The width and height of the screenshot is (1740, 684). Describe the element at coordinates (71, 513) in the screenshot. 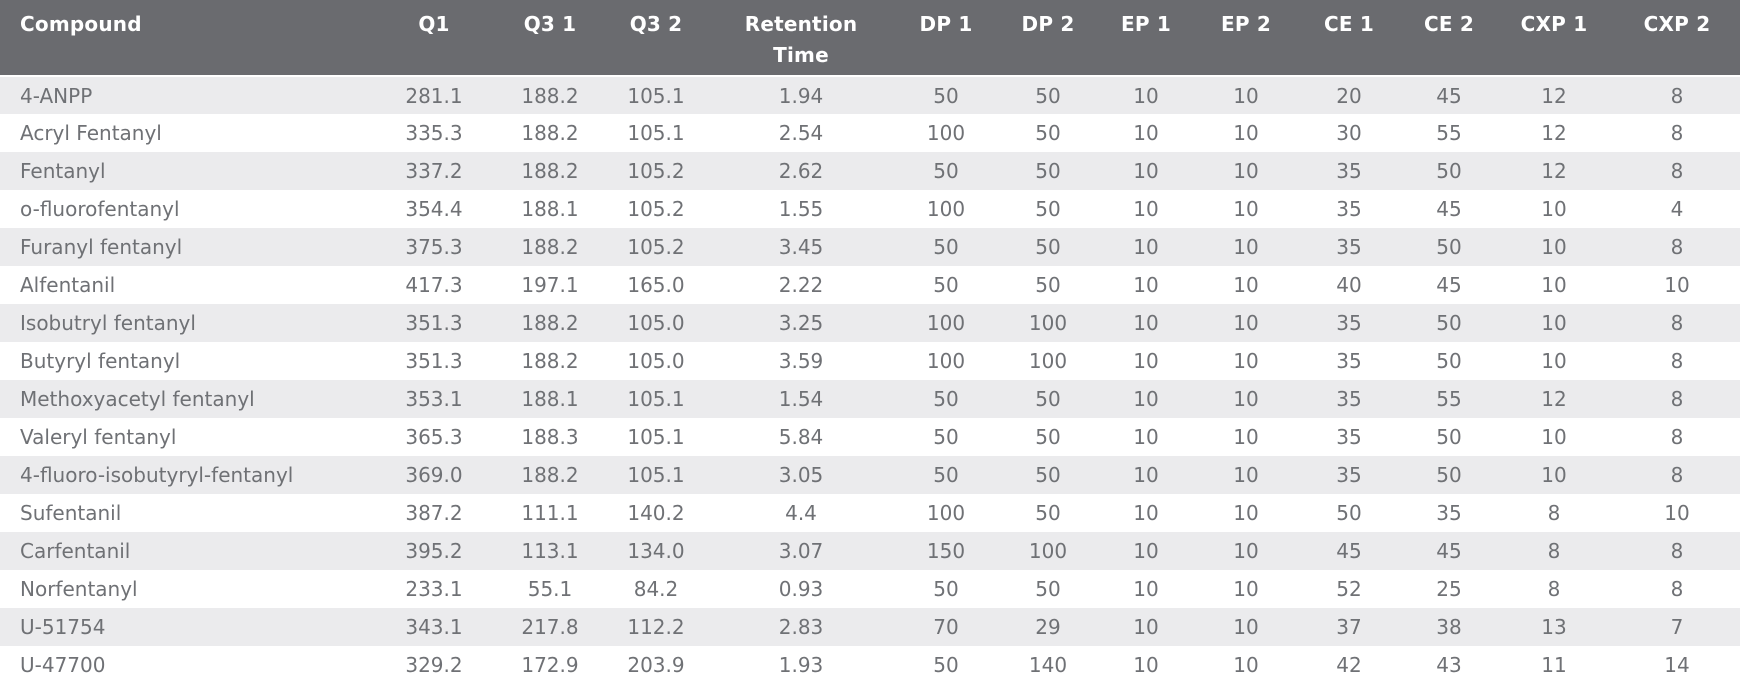

I see `cell-compound: Sufentanil` at that location.